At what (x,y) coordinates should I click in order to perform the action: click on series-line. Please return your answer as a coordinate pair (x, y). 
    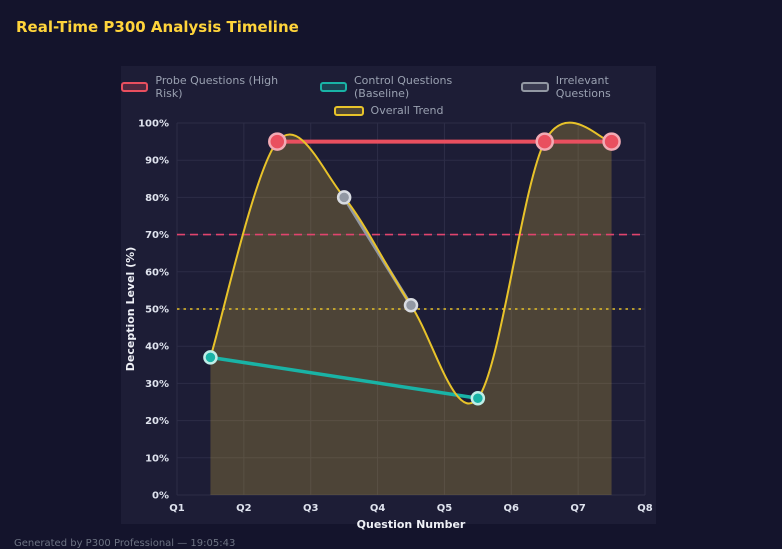
    Looking at the image, I should click on (344, 378).